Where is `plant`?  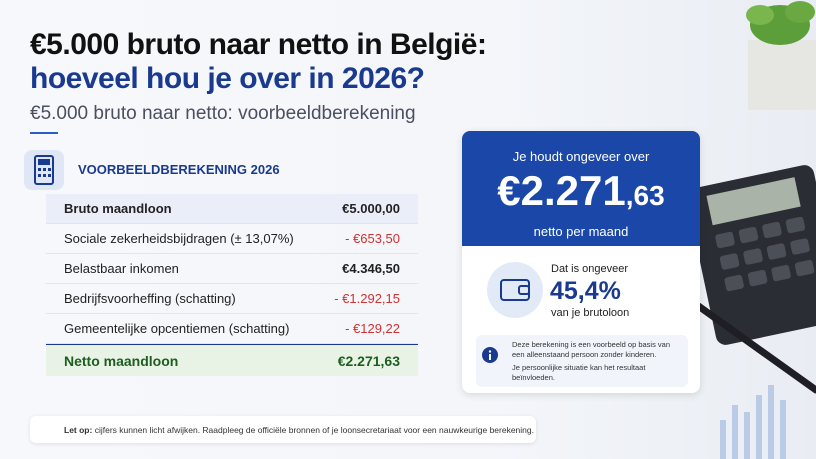
plant is located at coordinates (781, 55).